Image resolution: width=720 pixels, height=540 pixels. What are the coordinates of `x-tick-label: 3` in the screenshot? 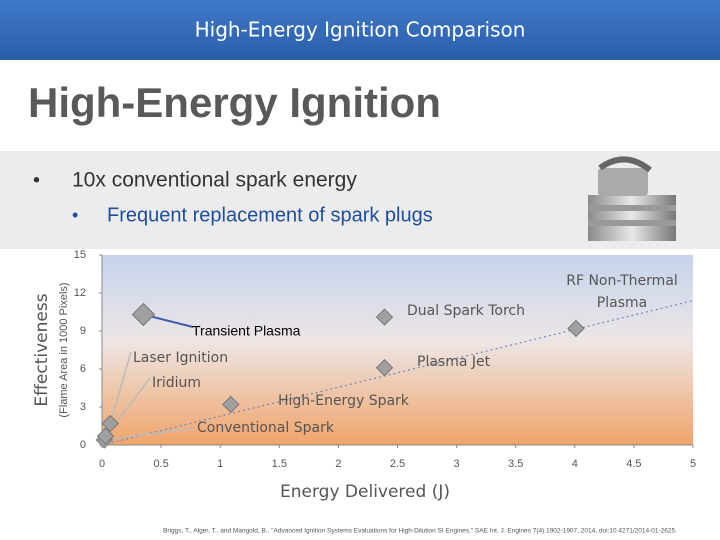 It's located at (457, 464).